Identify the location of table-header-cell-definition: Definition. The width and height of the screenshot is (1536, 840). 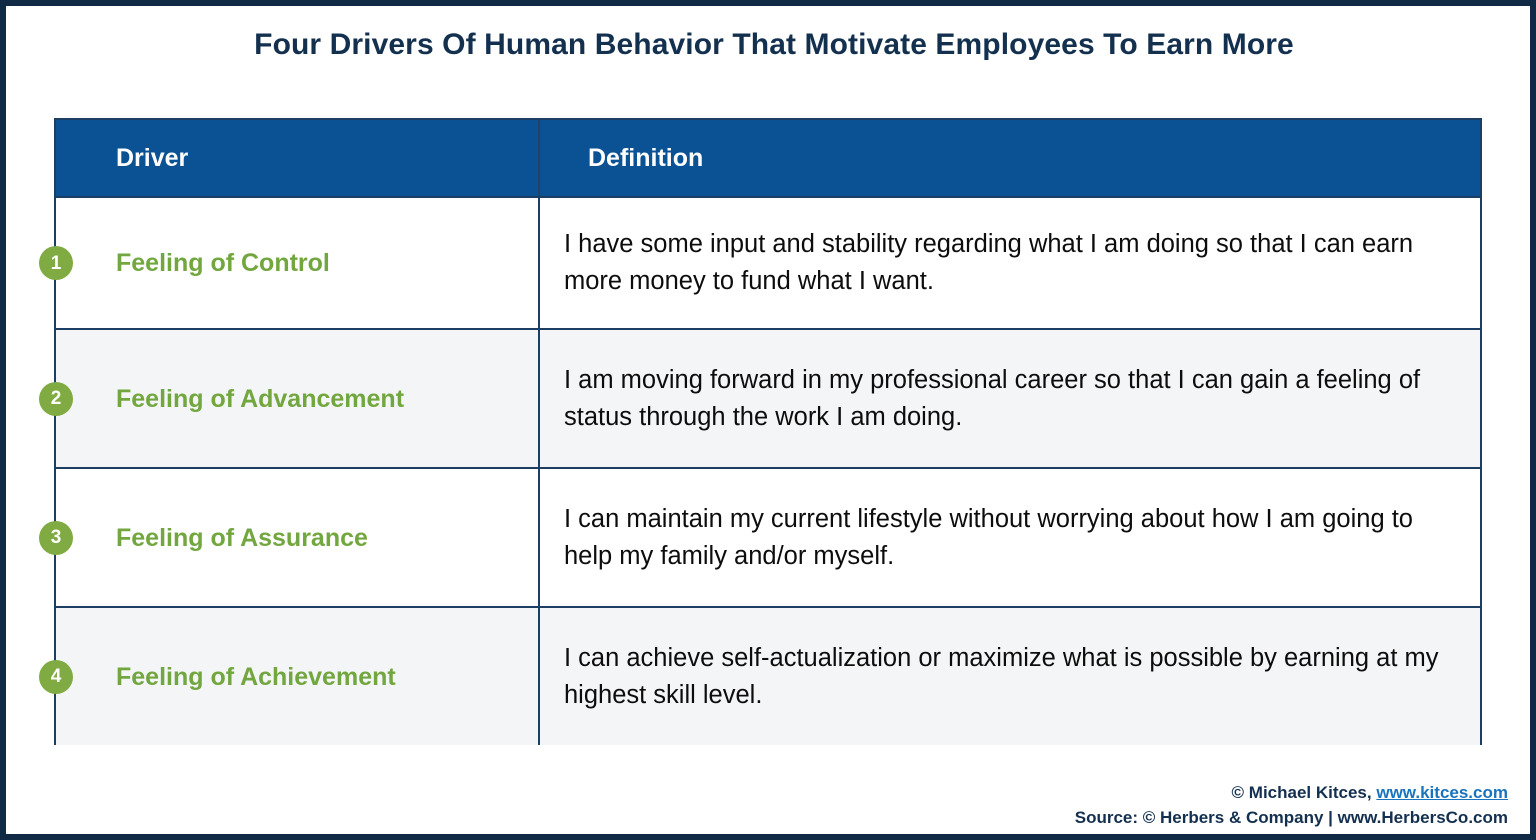
(1010, 158).